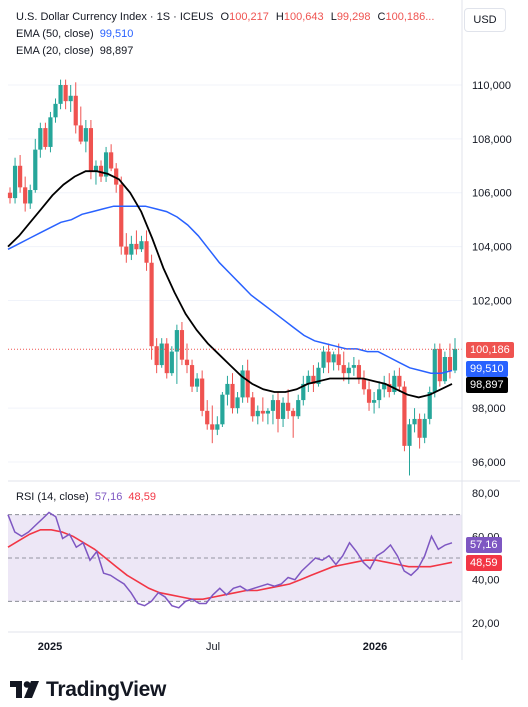 This screenshot has width=528, height=707. I want to click on ema50-legend: EMA (50, close) 99,510, so click(74, 34).